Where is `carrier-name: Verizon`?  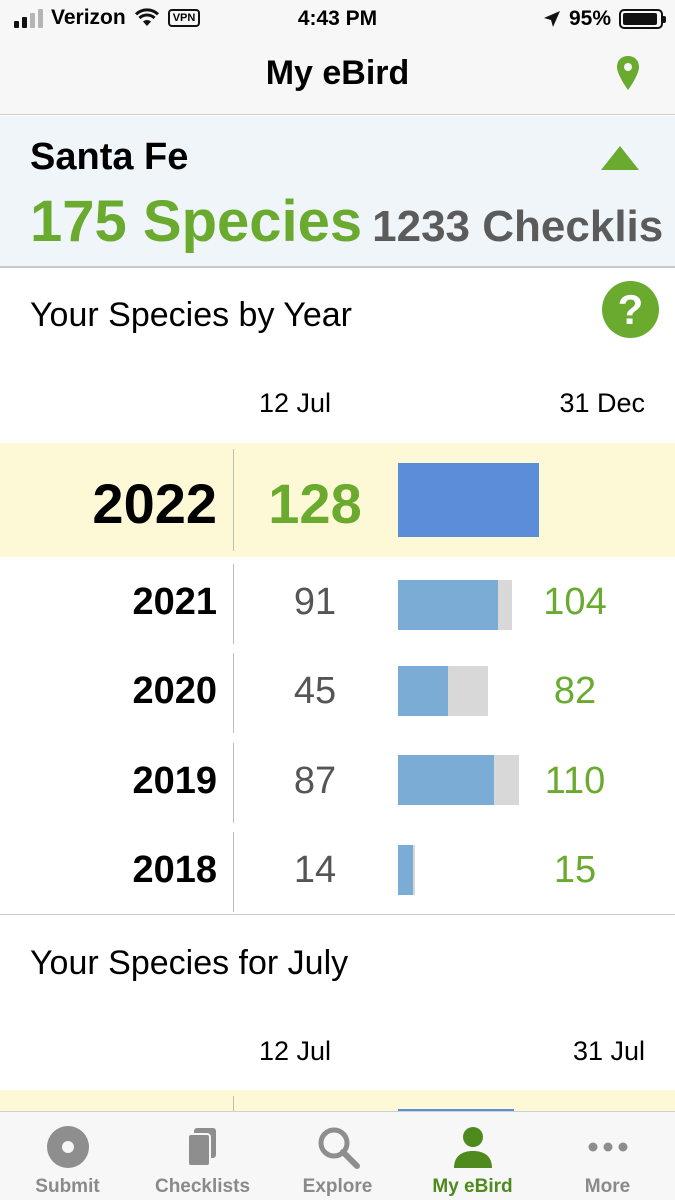 carrier-name: Verizon is located at coordinates (88, 17).